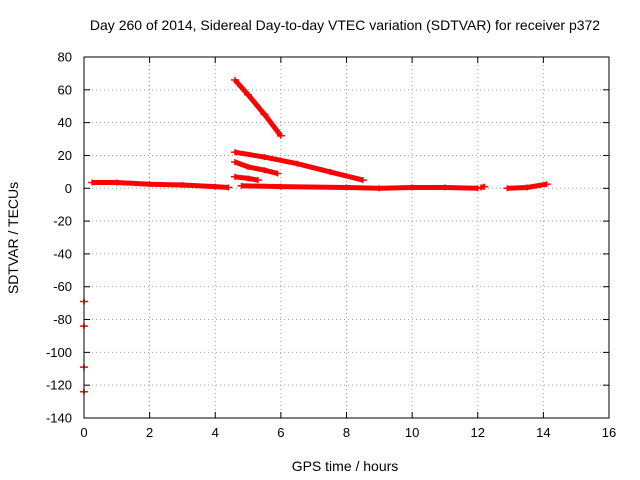 The width and height of the screenshot is (640, 480). I want to click on x-tick-label: 4, so click(215, 432).